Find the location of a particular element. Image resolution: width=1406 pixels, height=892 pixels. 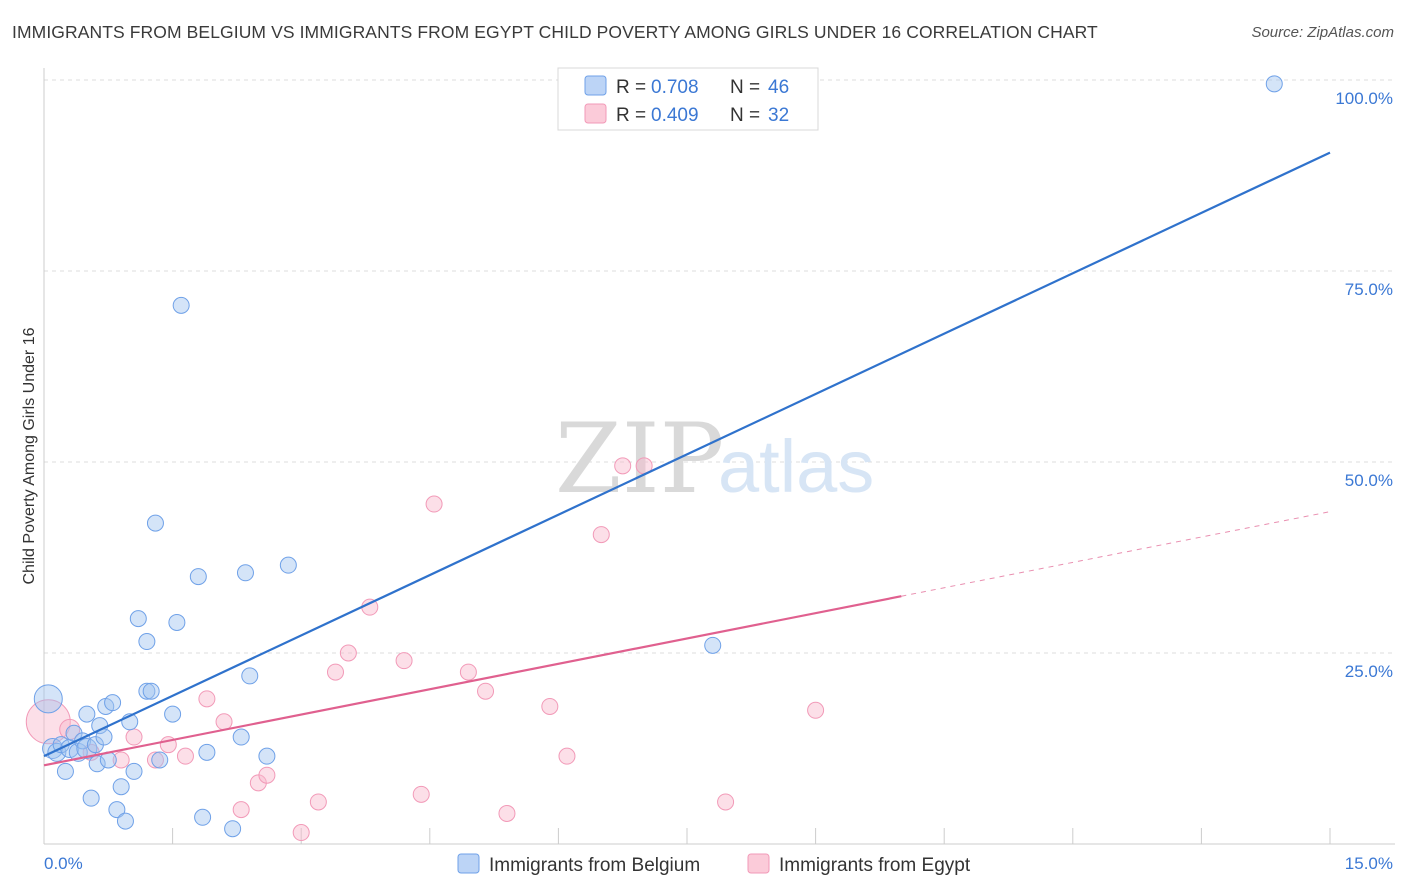

y-tick-label: 25.0% is located at coordinates (1369, 671).